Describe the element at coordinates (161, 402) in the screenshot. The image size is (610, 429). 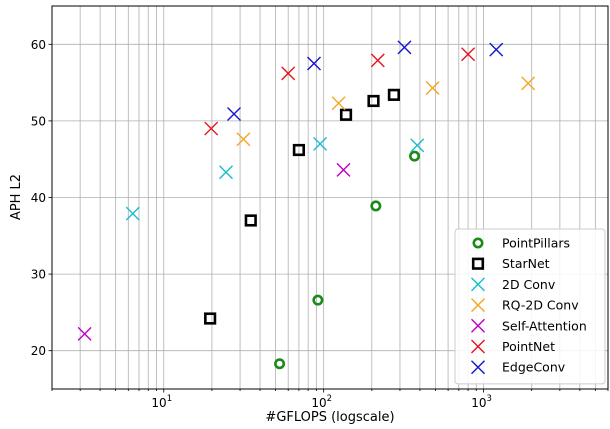
I see `x-tick-label: 10¹` at that location.